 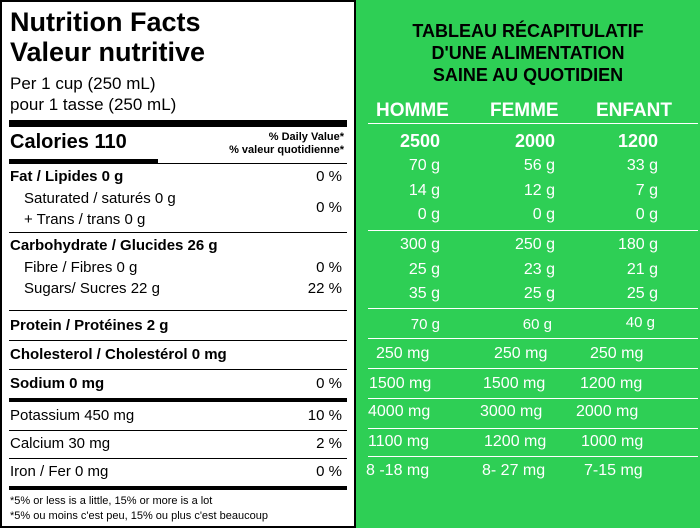 I want to click on calories: Calories 110, so click(x=68, y=142).